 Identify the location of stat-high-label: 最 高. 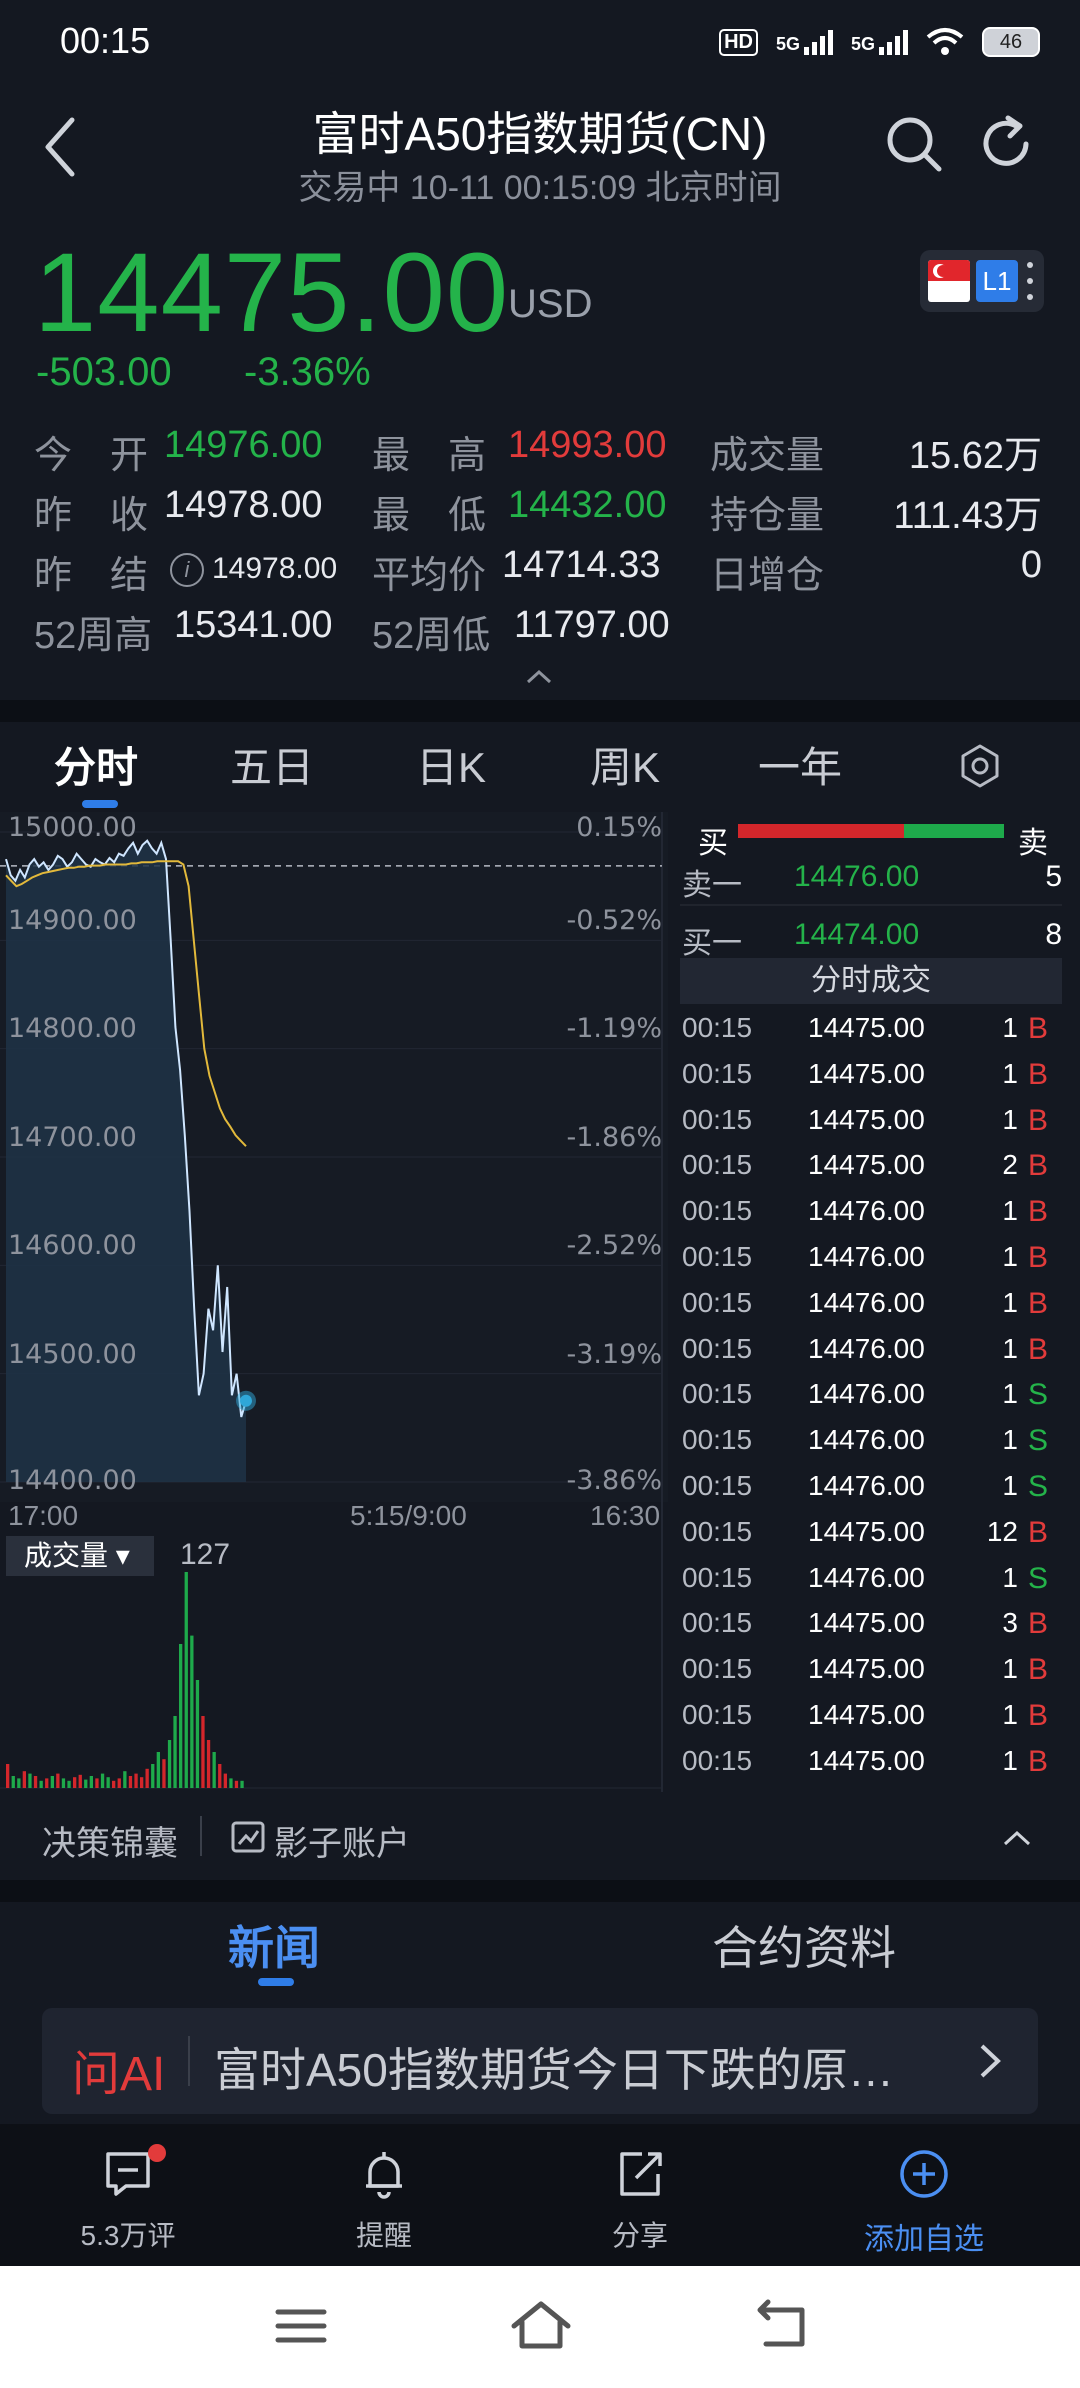
(429, 456).